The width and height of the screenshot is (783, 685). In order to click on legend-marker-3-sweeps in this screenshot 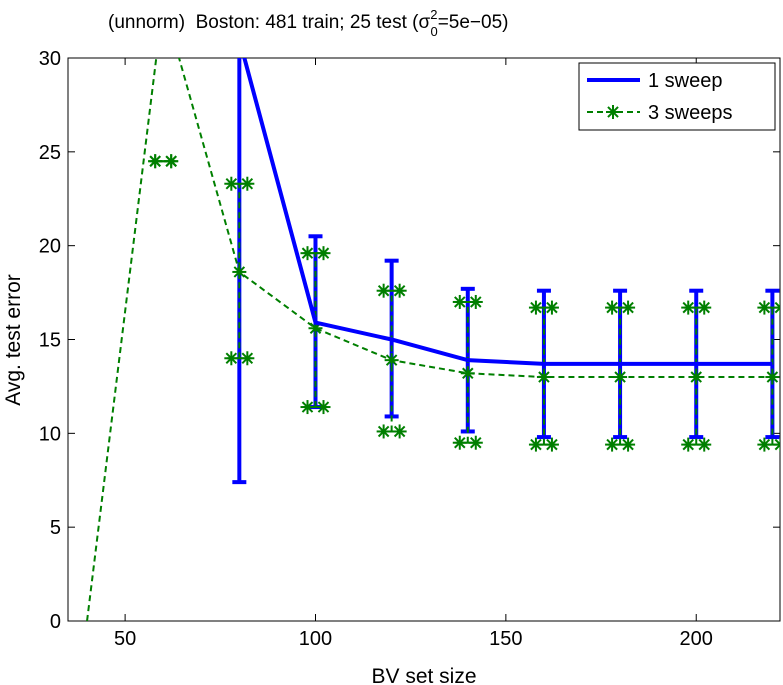, I will do `click(613, 112)`.